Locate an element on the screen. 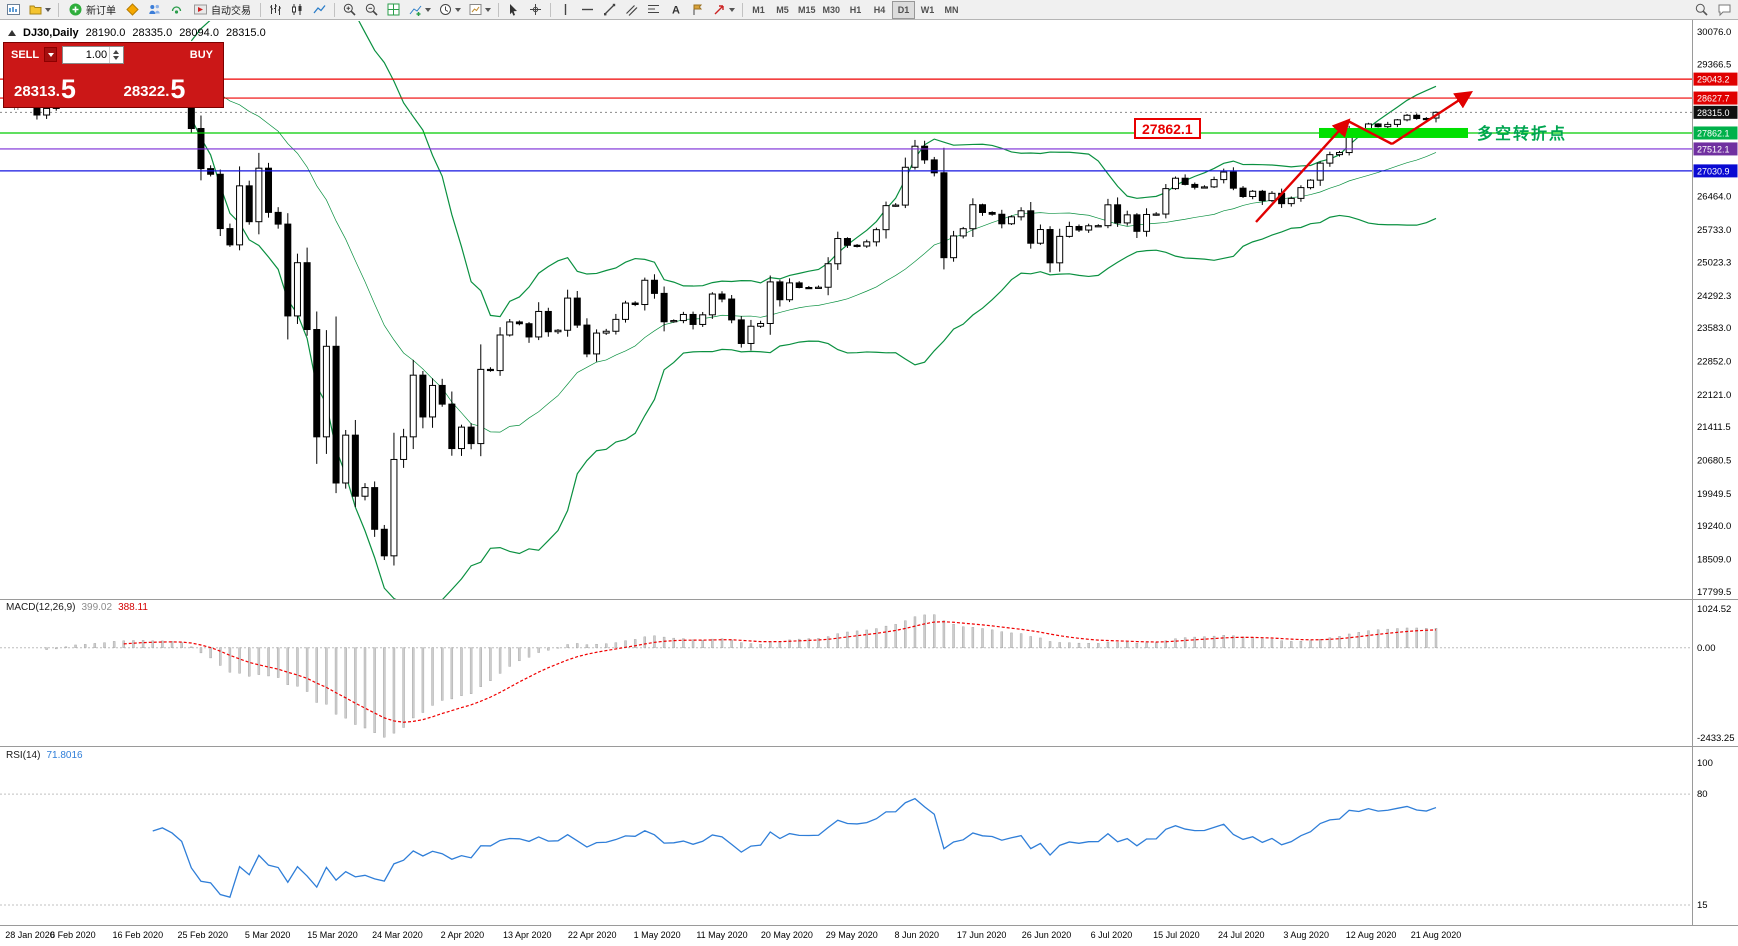 The height and width of the screenshot is (946, 1738). rsi-scale-label: 15 is located at coordinates (1702, 905).